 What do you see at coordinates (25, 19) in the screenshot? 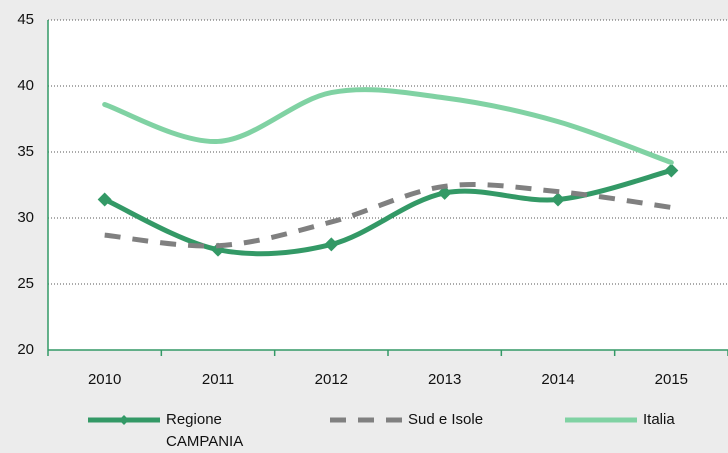
I see `y-tick-label: 45` at bounding box center [25, 19].